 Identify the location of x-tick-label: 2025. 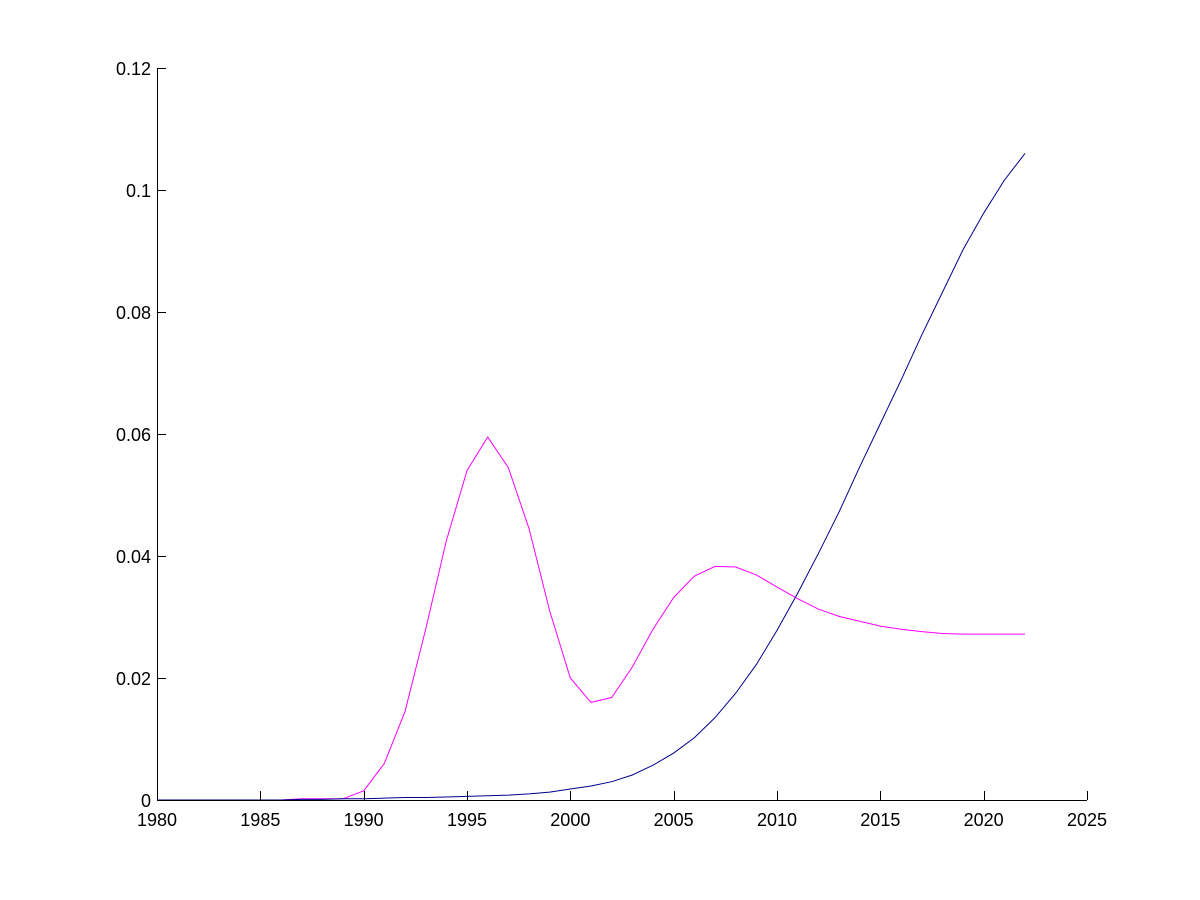
(1087, 820).